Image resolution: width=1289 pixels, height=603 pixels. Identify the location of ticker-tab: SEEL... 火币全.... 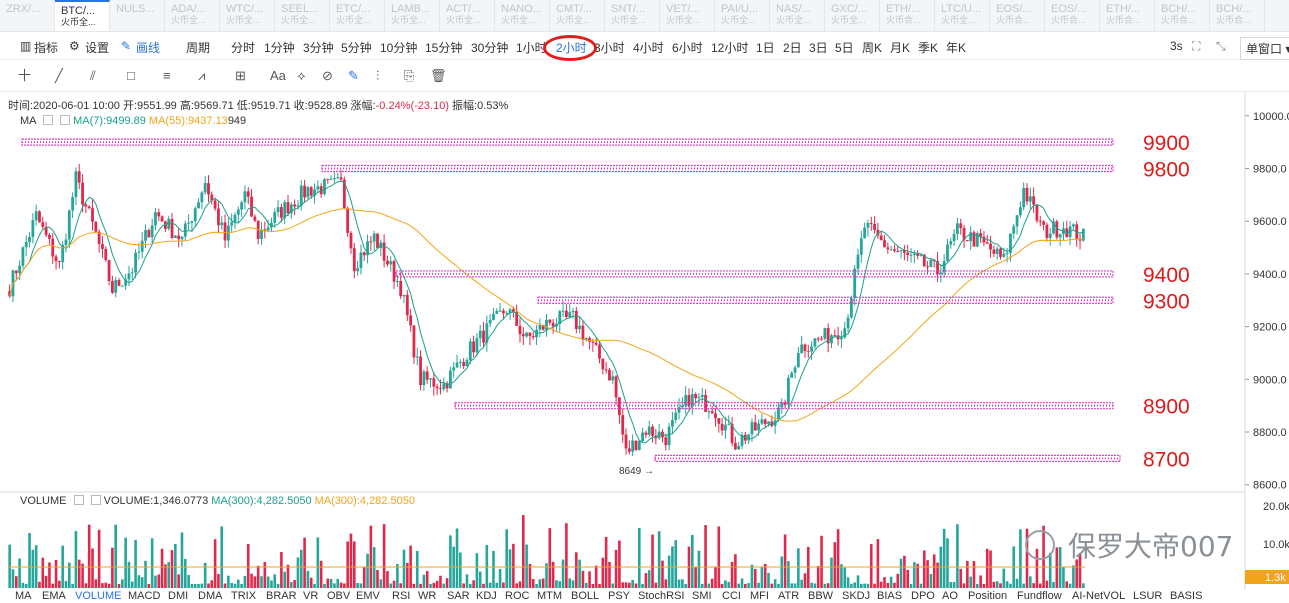
(302, 15).